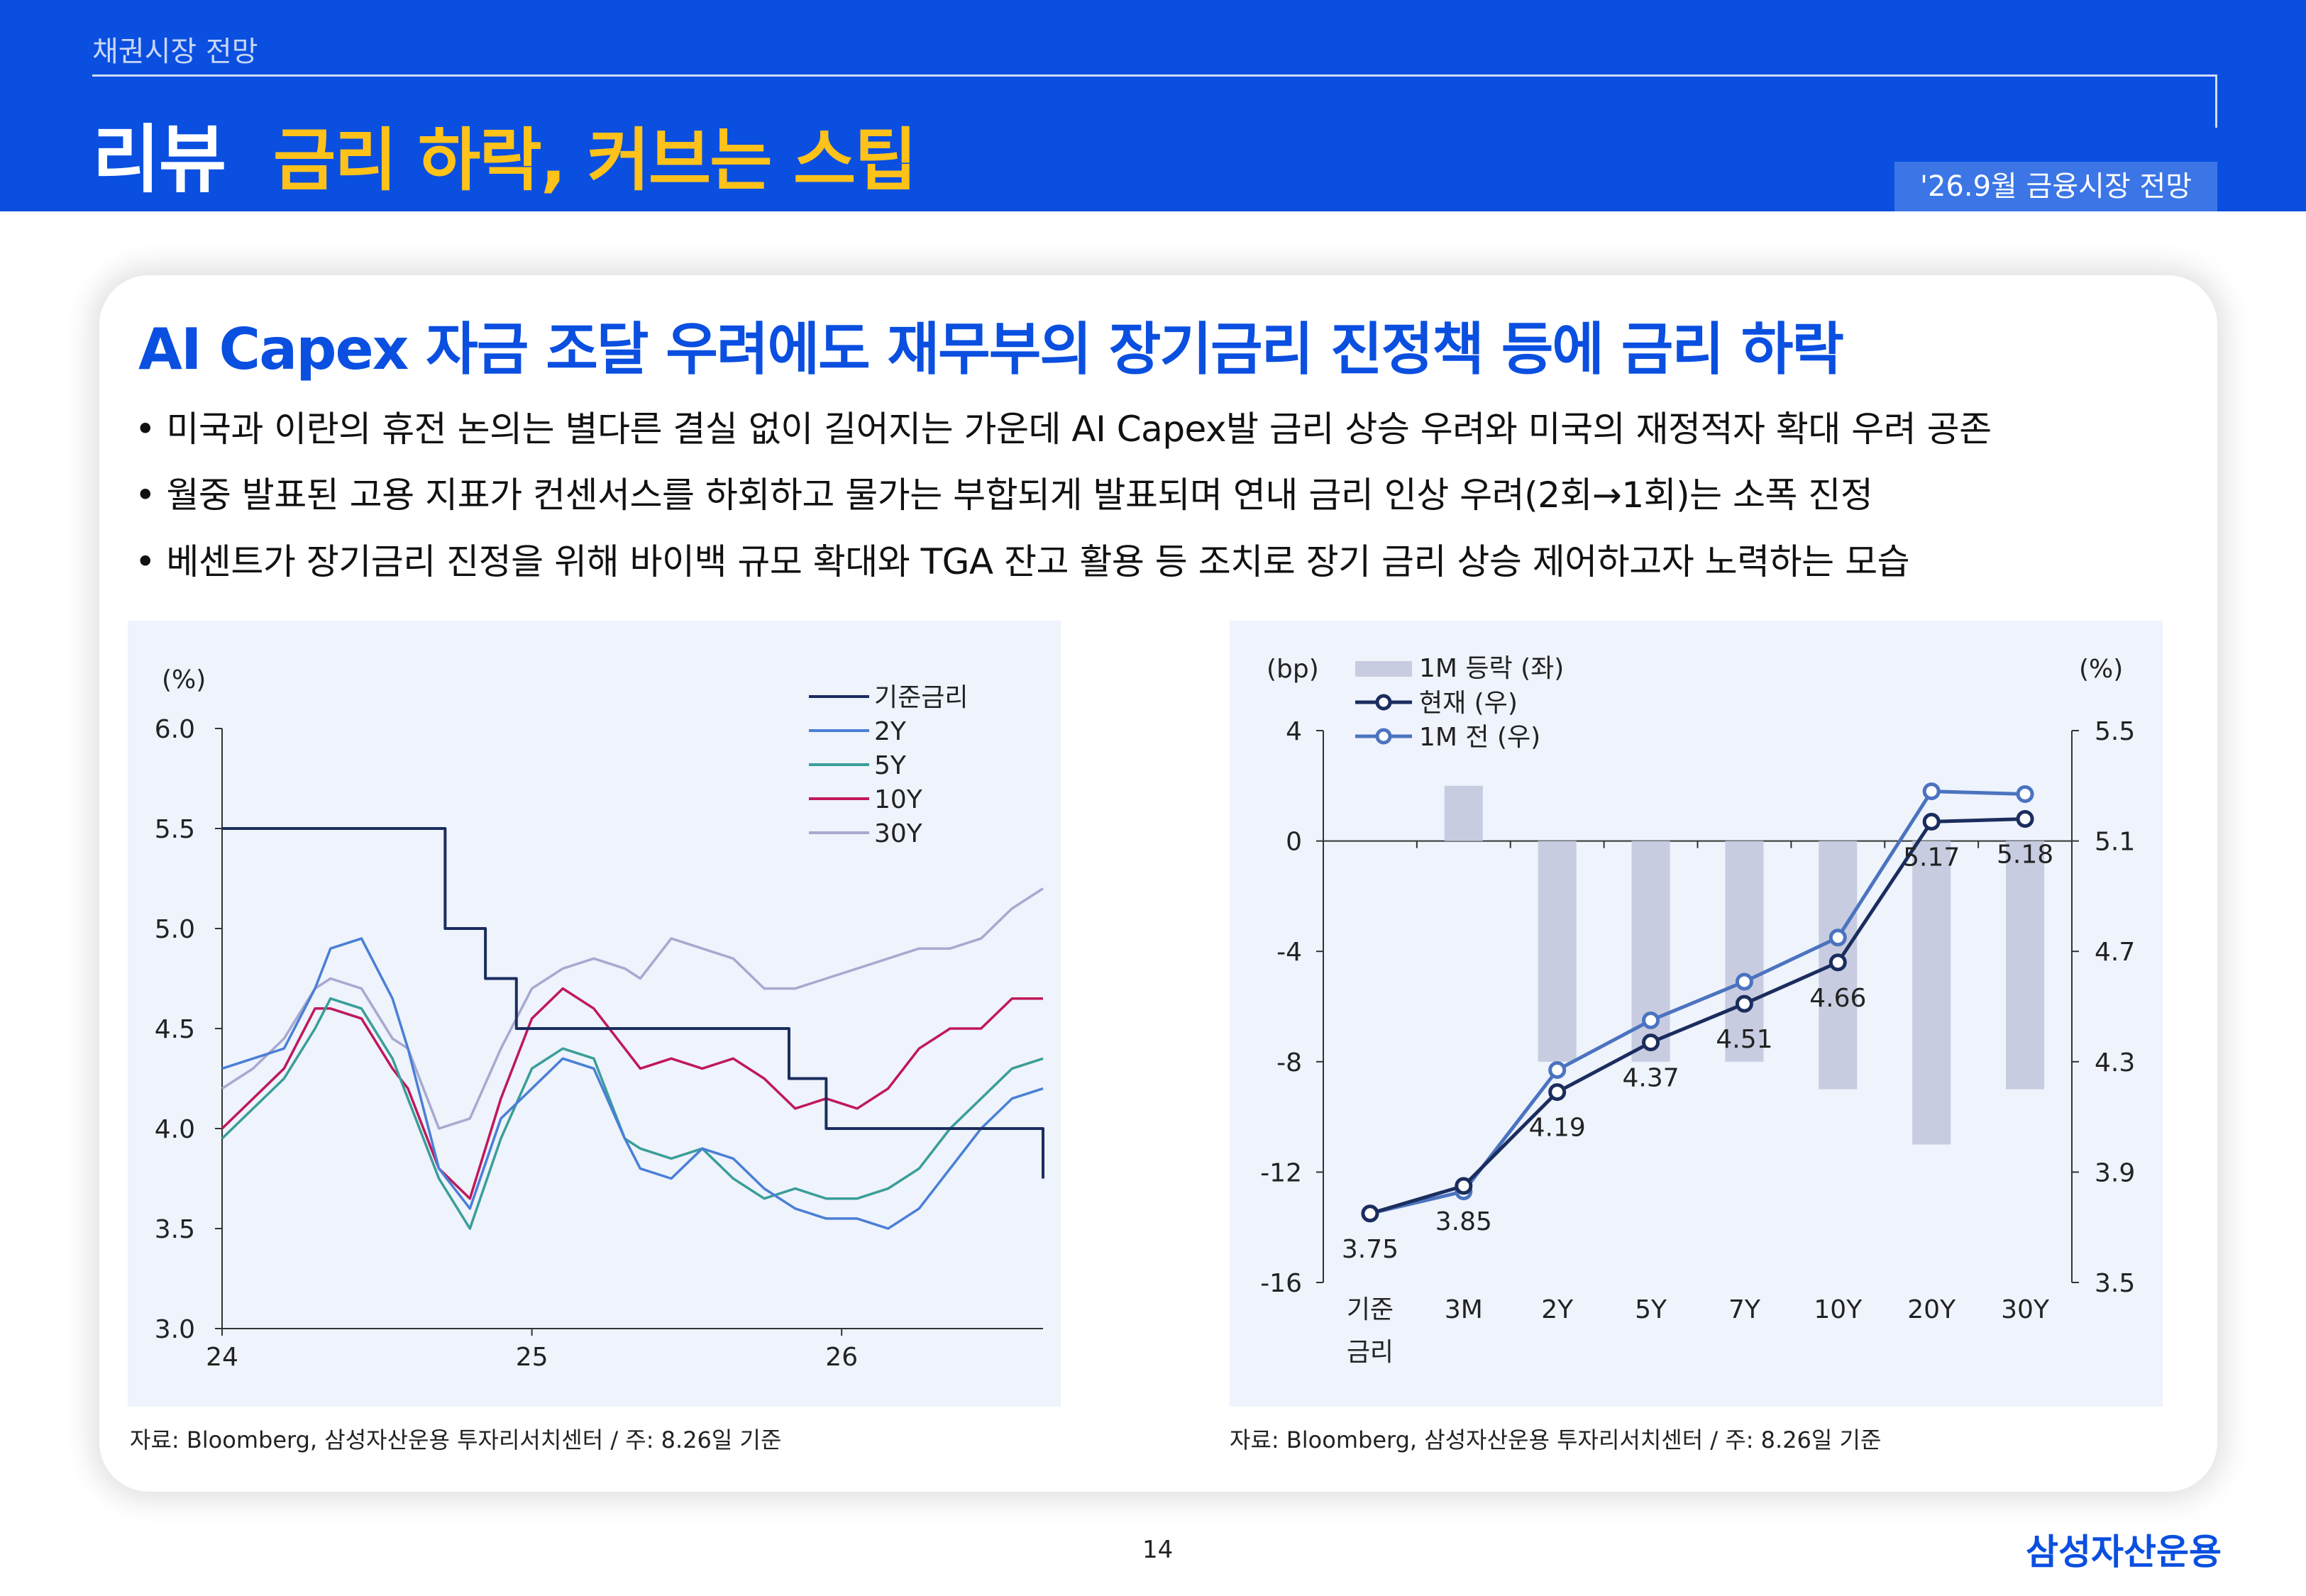 Image resolution: width=2306 pixels, height=1596 pixels. What do you see at coordinates (175, 52) in the screenshot?
I see `breadcrumb: 채권시장 전망` at bounding box center [175, 52].